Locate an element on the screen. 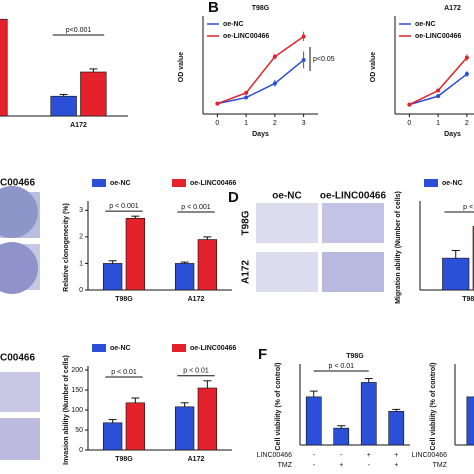  x-tick-label: 1 is located at coordinates (246, 123).